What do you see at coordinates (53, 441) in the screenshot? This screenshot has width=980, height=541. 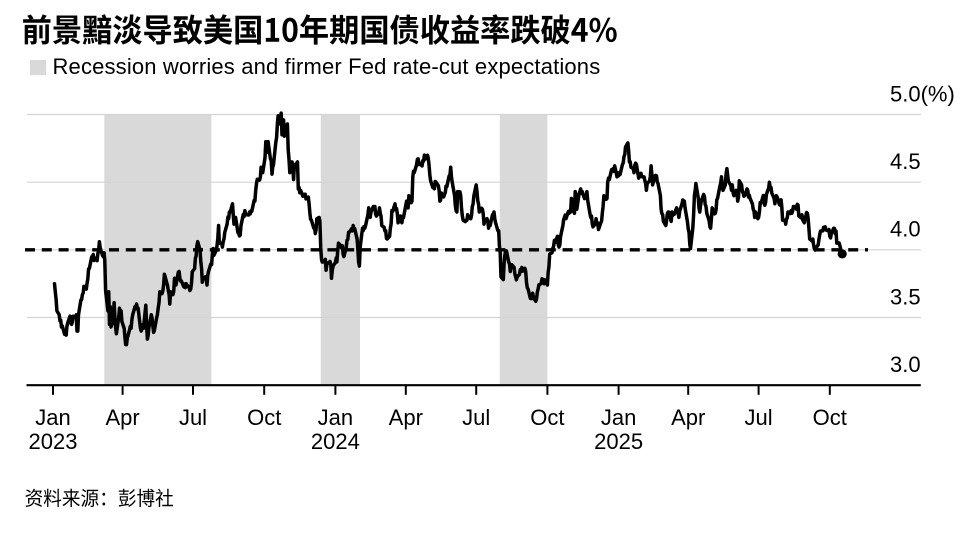 I see `svg-text: 2023` at bounding box center [53, 441].